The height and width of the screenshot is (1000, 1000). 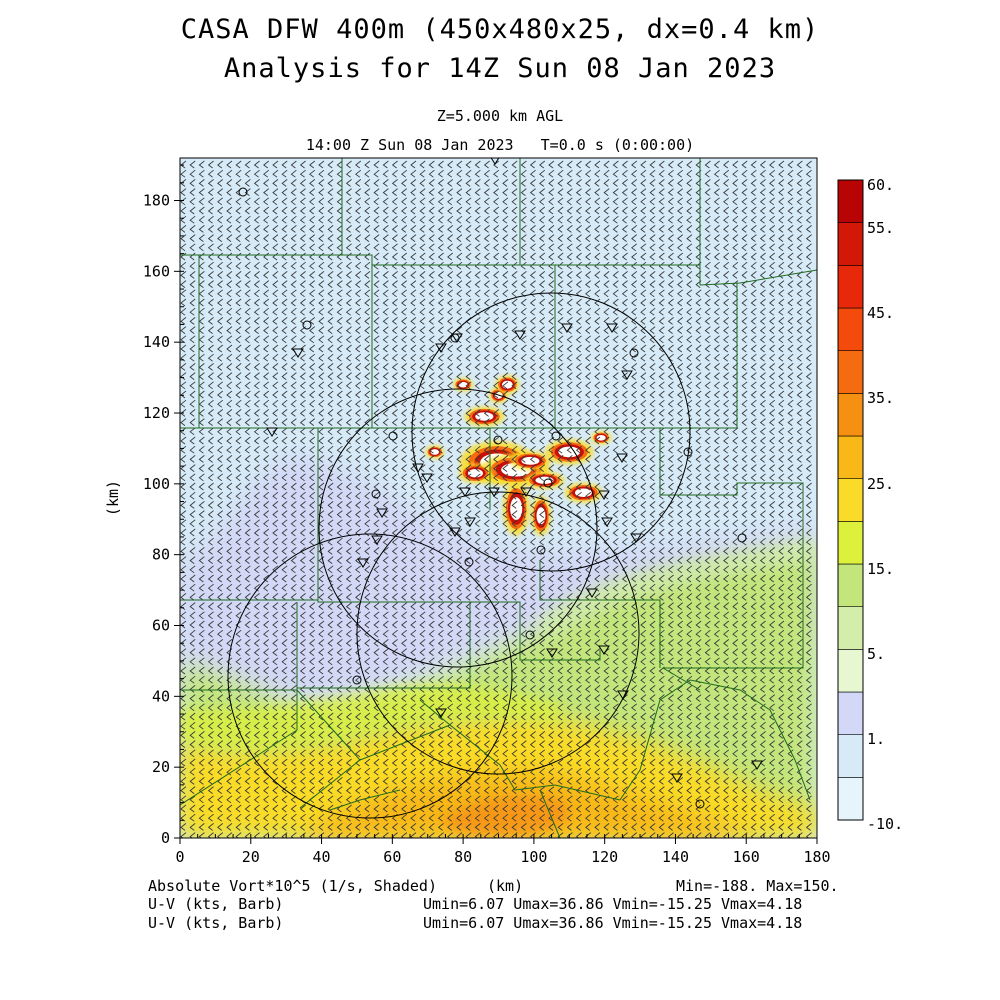 I want to click on colorbar-label: 15., so click(x=880, y=569).